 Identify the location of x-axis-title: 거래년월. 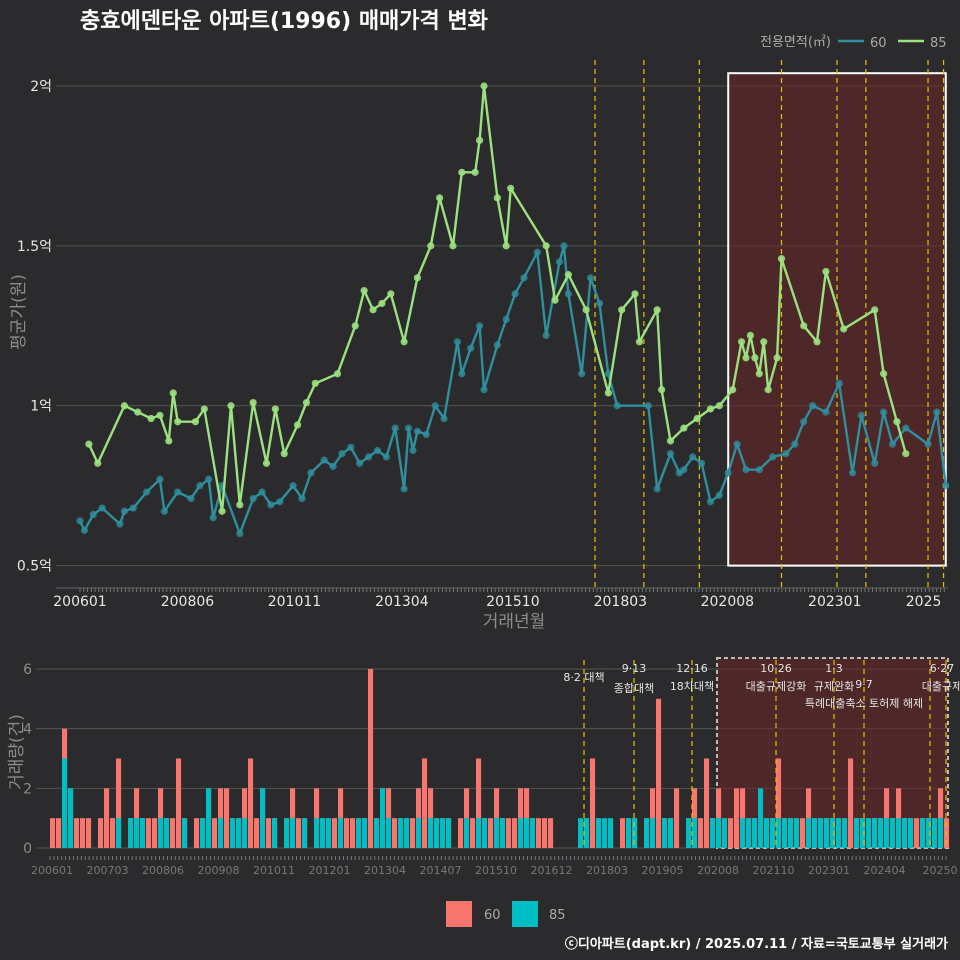
(514, 622).